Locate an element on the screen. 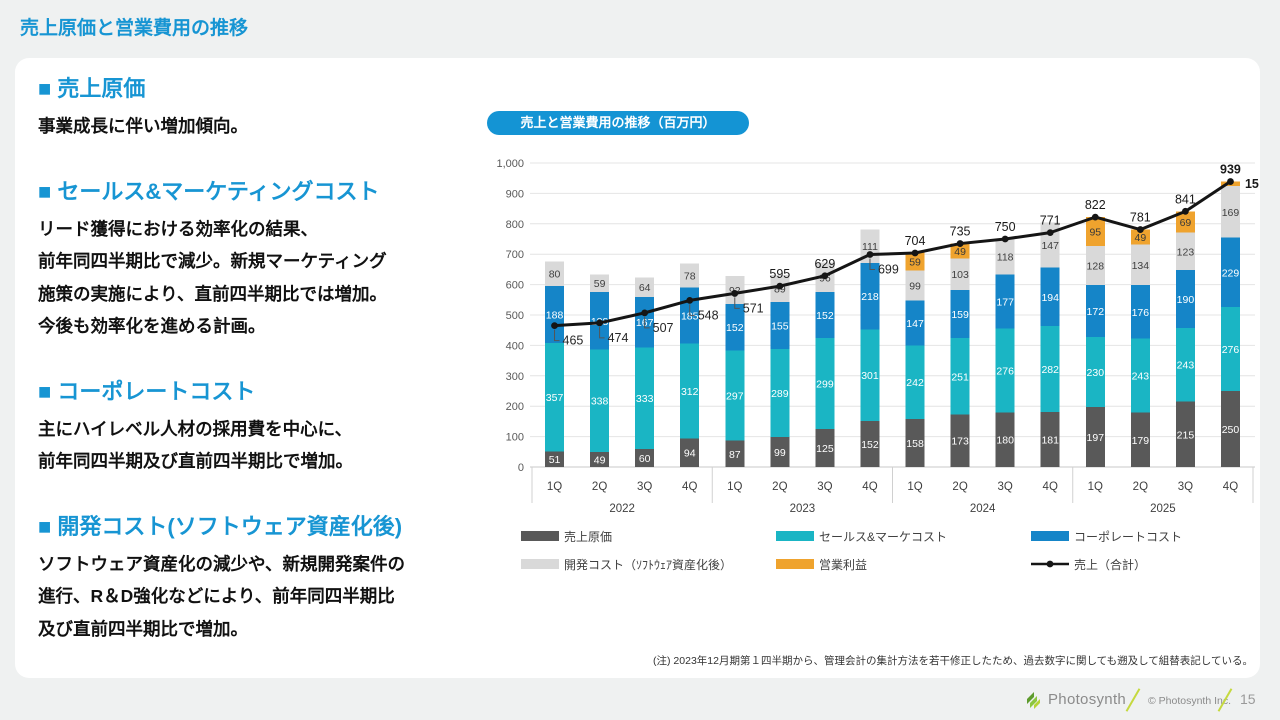 This screenshot has height=720, width=1280. segment-value: 111 is located at coordinates (870, 247).